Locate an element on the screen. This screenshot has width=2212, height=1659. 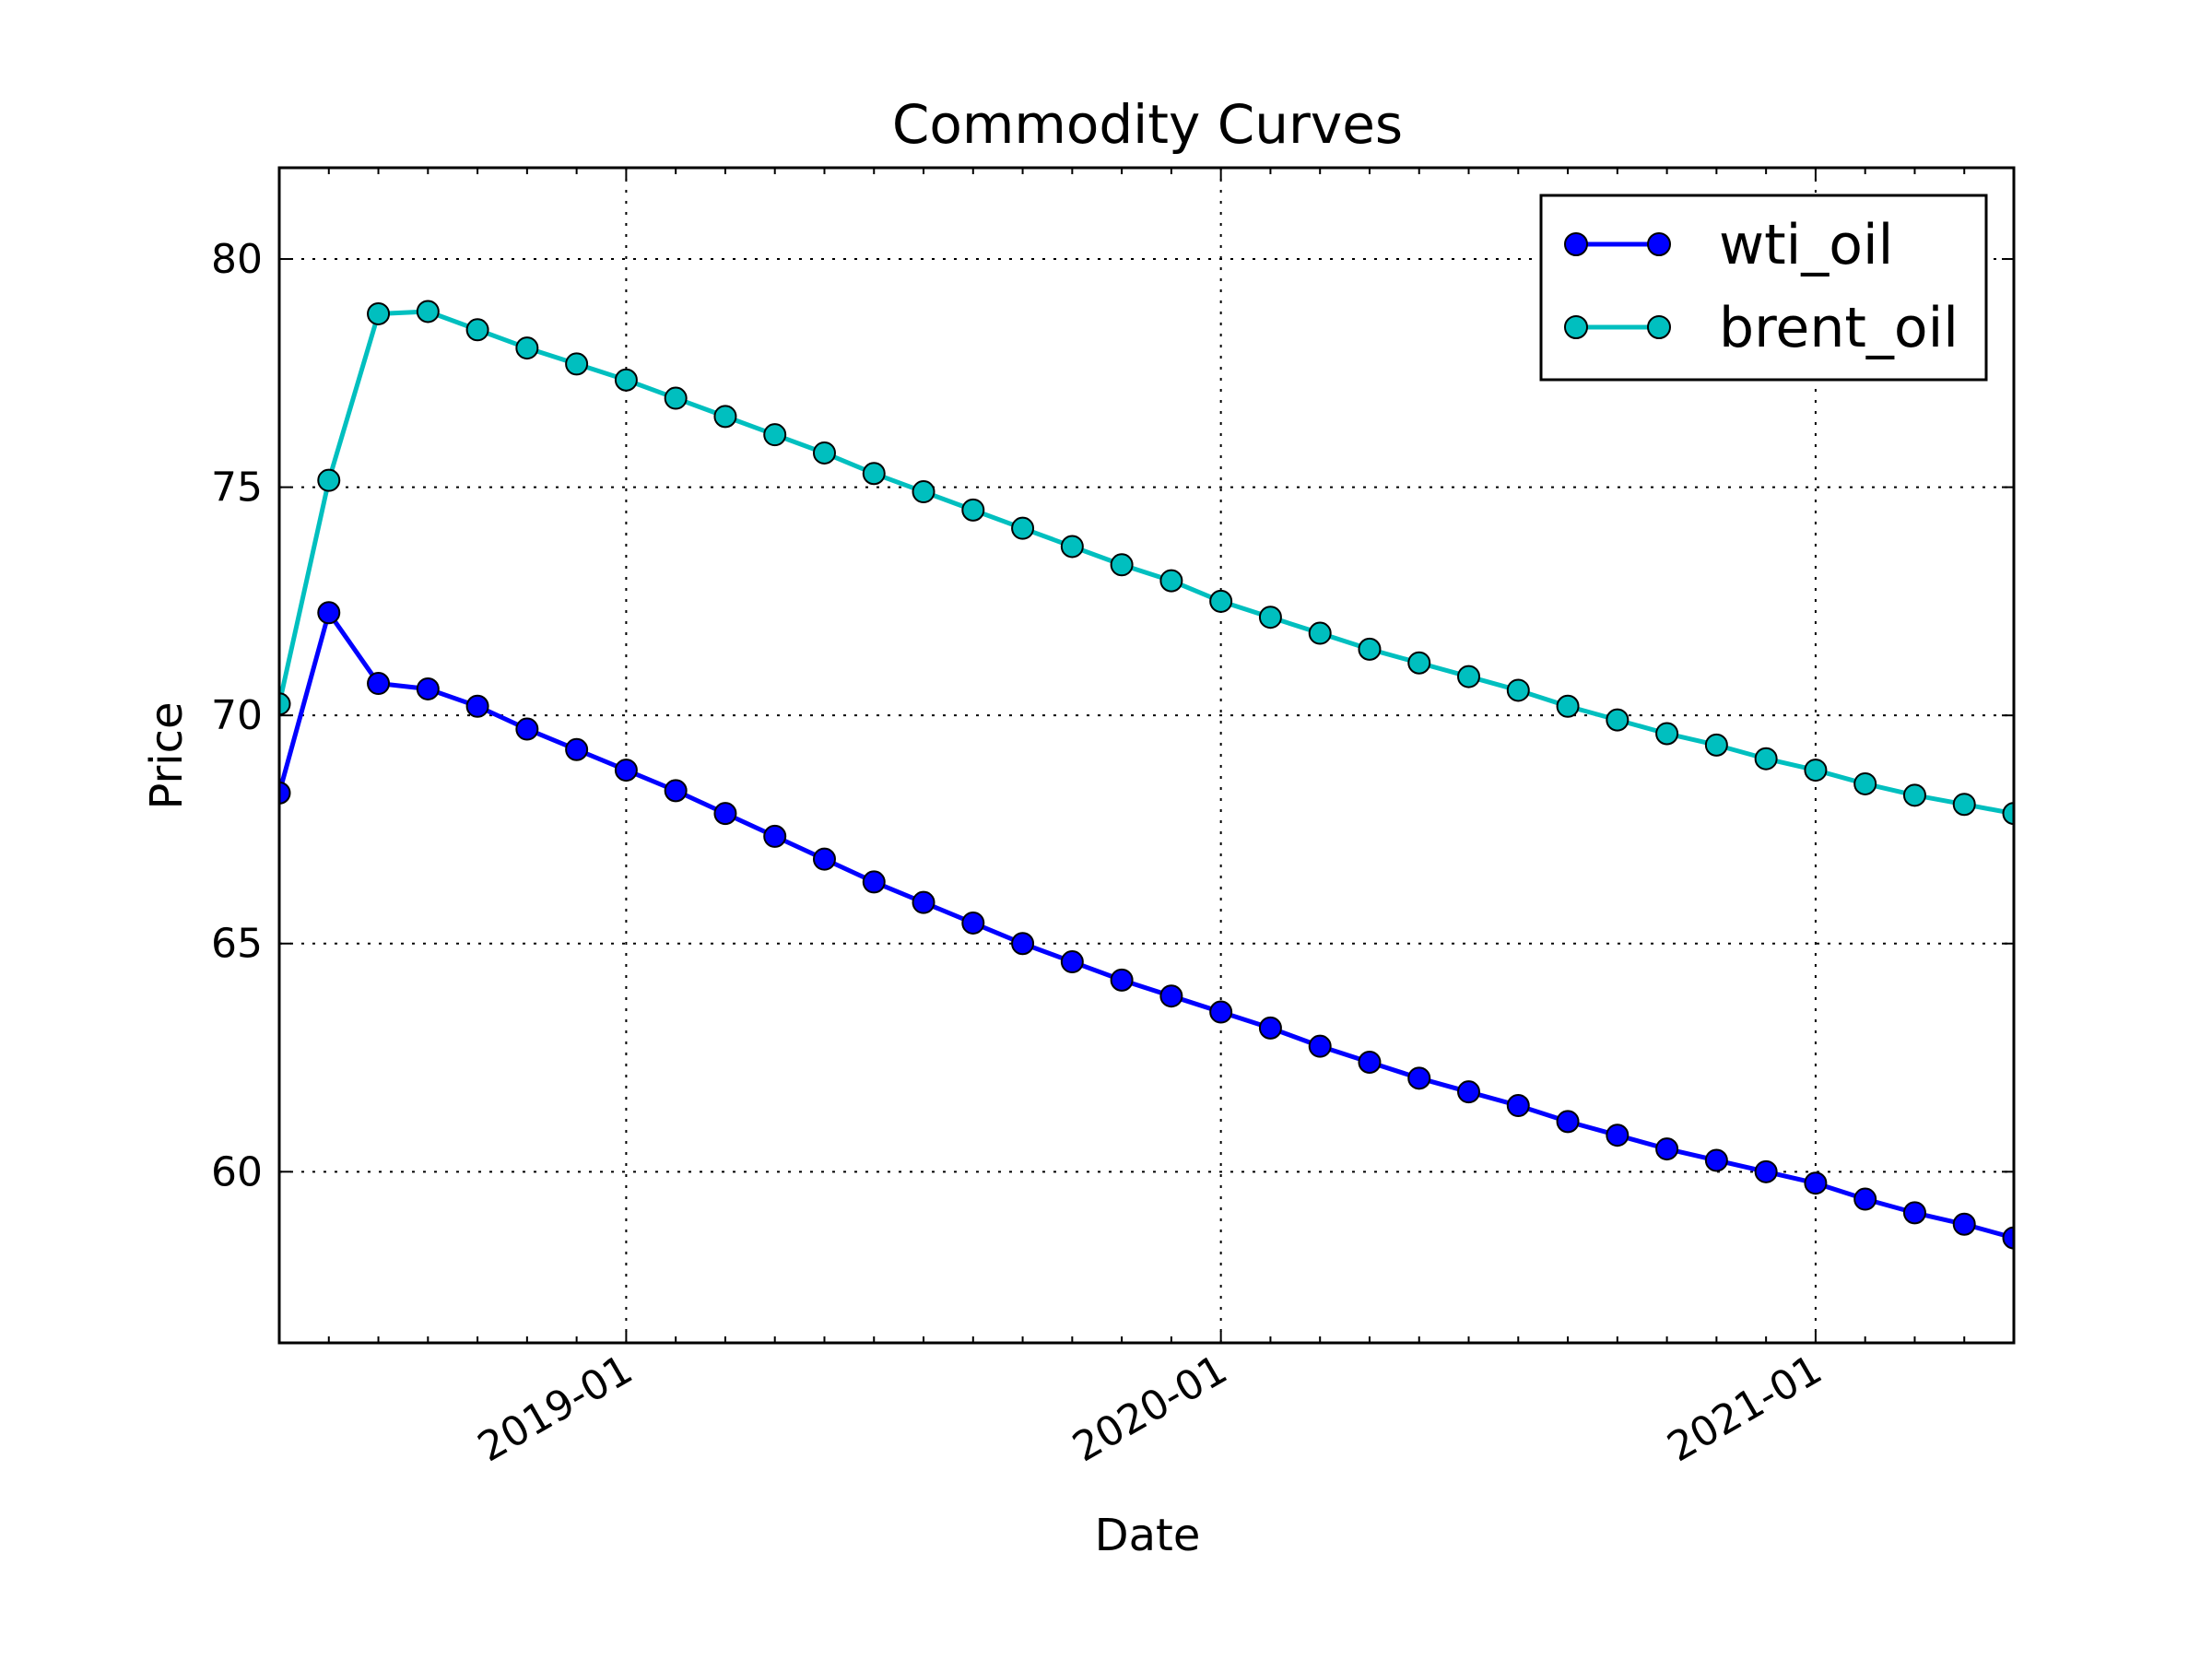
legend: wti_oil brent_oil is located at coordinates (1763, 288).